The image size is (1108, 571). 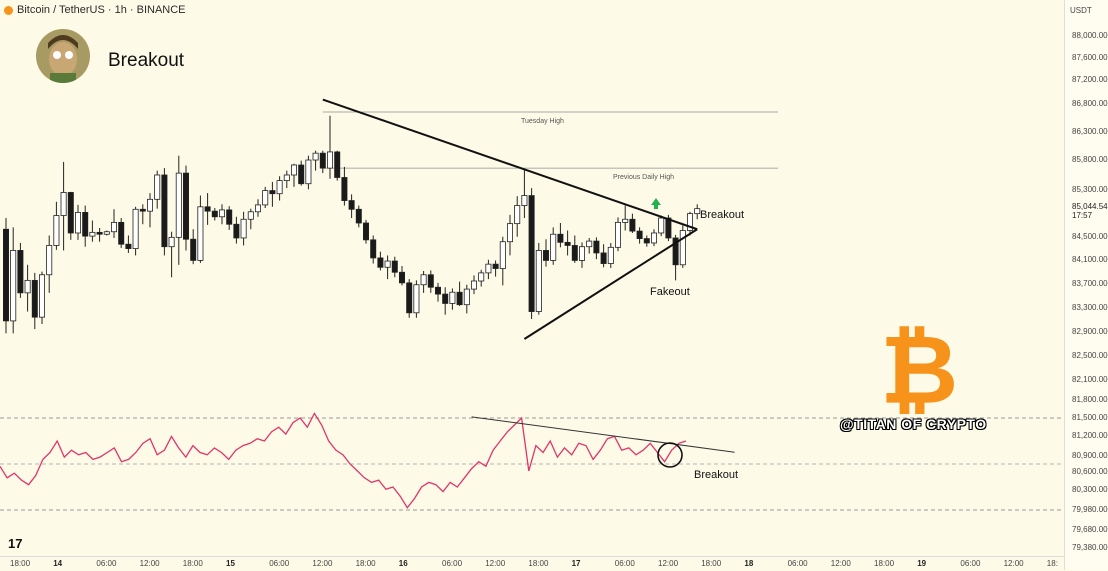 What do you see at coordinates (1090, 35) in the screenshot?
I see `price-tick-label: 88,000.00` at bounding box center [1090, 35].